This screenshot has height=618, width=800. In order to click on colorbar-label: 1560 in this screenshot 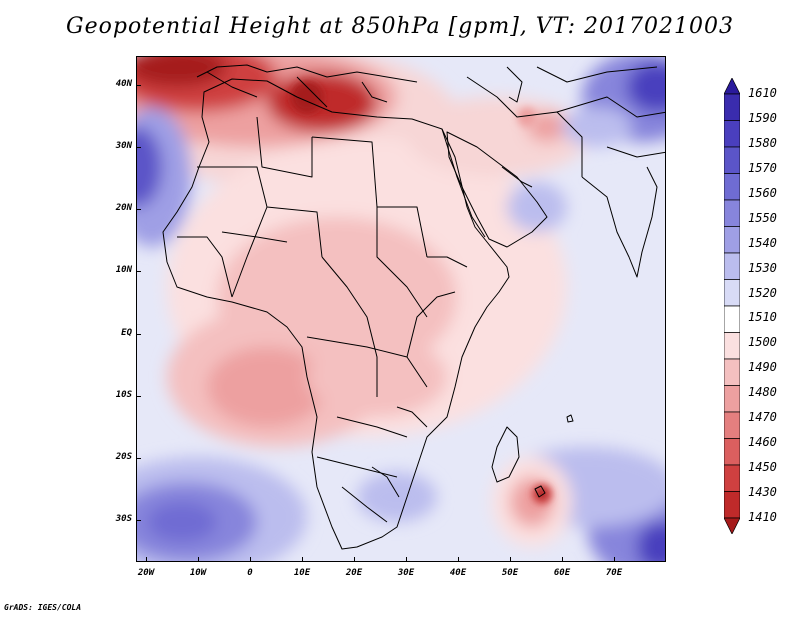, I will do `click(762, 192)`.